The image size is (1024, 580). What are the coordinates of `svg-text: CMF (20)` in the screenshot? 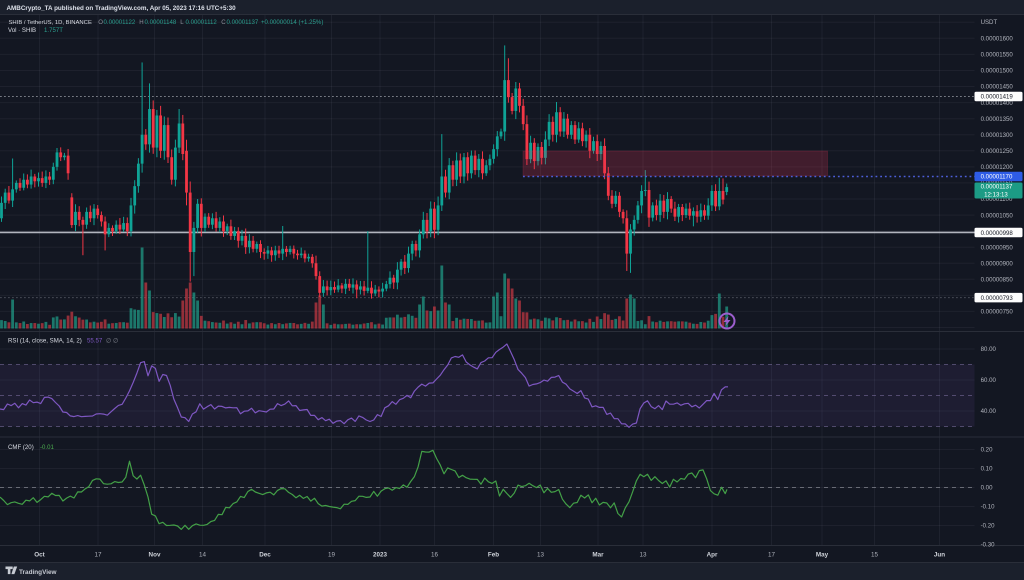 It's located at (21, 447).